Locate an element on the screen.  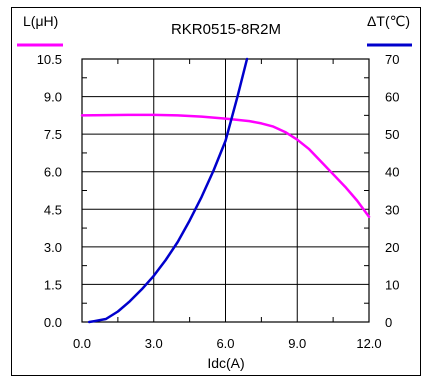
y-right-tick-label: 10 is located at coordinates (392, 284).